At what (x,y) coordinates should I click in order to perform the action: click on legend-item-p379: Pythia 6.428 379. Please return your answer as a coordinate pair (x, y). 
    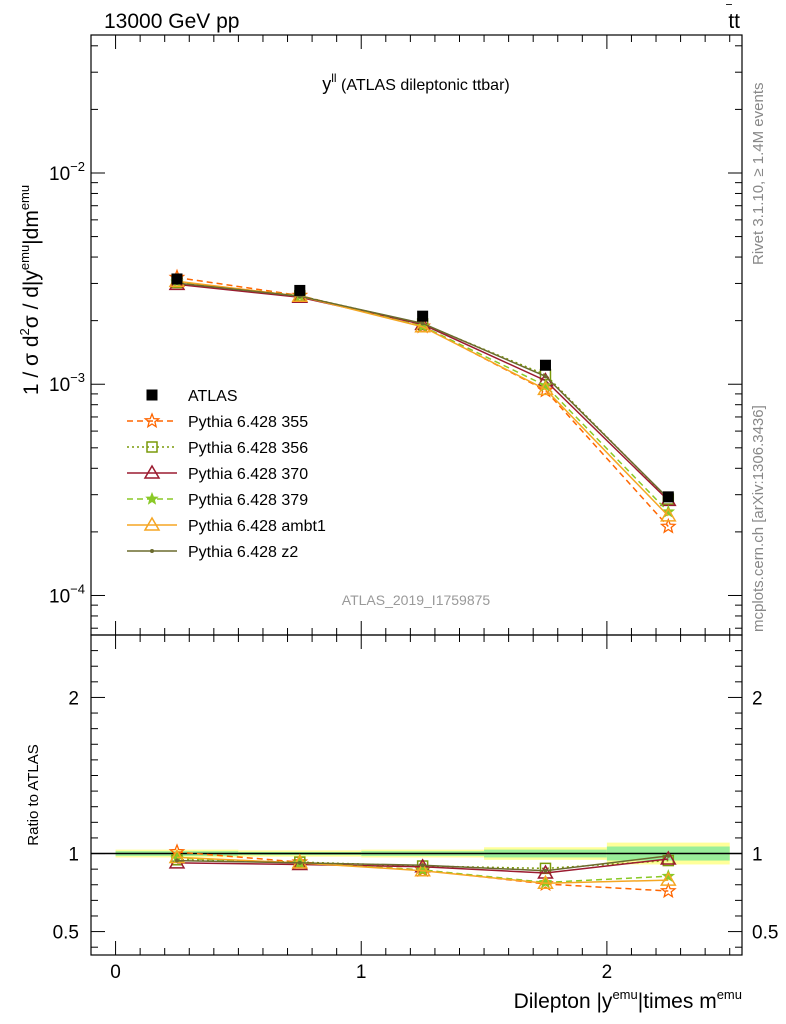
    Looking at the image, I should click on (217, 500).